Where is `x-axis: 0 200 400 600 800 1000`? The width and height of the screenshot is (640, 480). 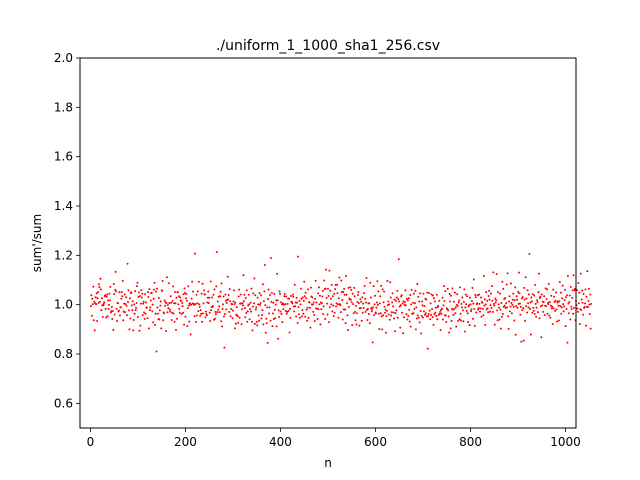
x-axis: 0 200 400 600 800 1000 is located at coordinates (334, 438).